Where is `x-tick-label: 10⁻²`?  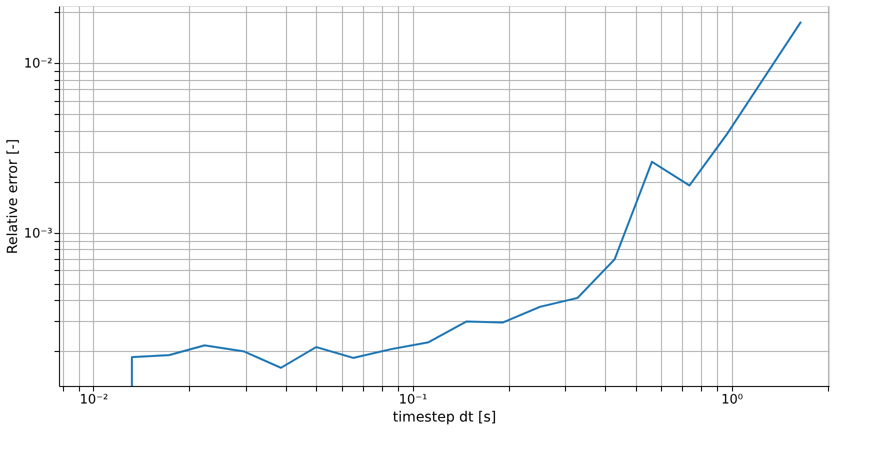
x-tick-label: 10⁻² is located at coordinates (94, 400).